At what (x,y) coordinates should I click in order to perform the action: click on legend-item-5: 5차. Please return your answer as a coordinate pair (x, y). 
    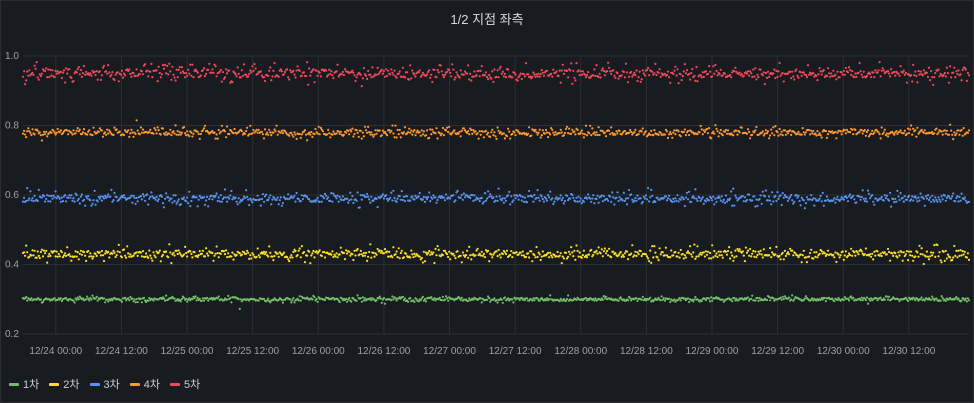
    Looking at the image, I should click on (185, 384).